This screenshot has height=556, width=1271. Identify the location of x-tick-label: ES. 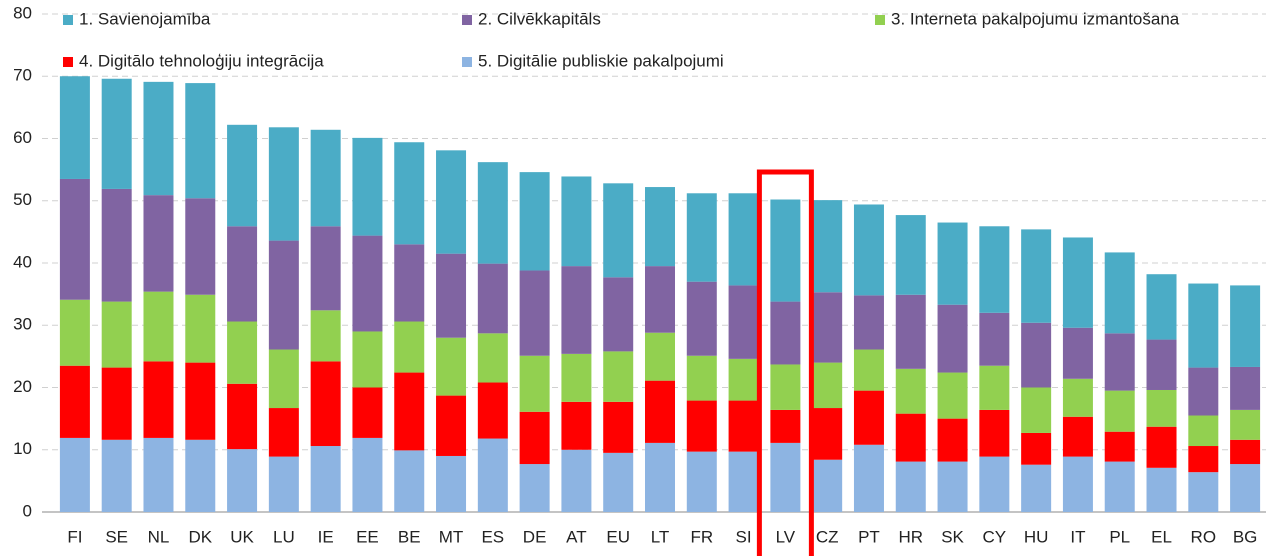
(492, 536).